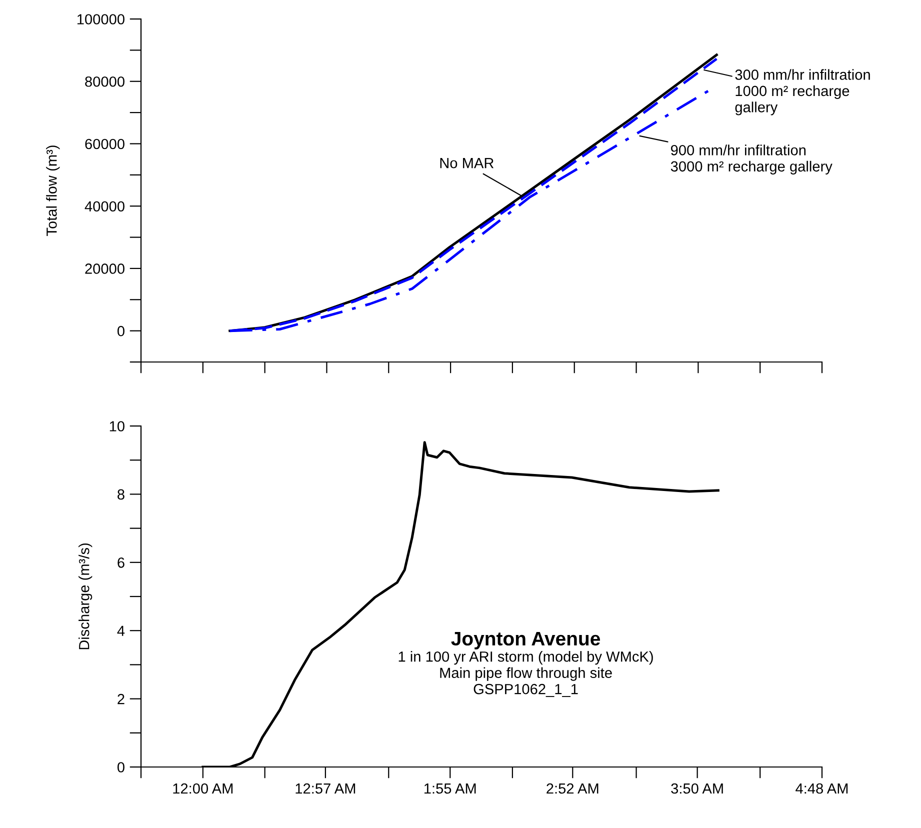  What do you see at coordinates (53, 191) in the screenshot?
I see `y-axis-title: Total flow (m³)` at bounding box center [53, 191].